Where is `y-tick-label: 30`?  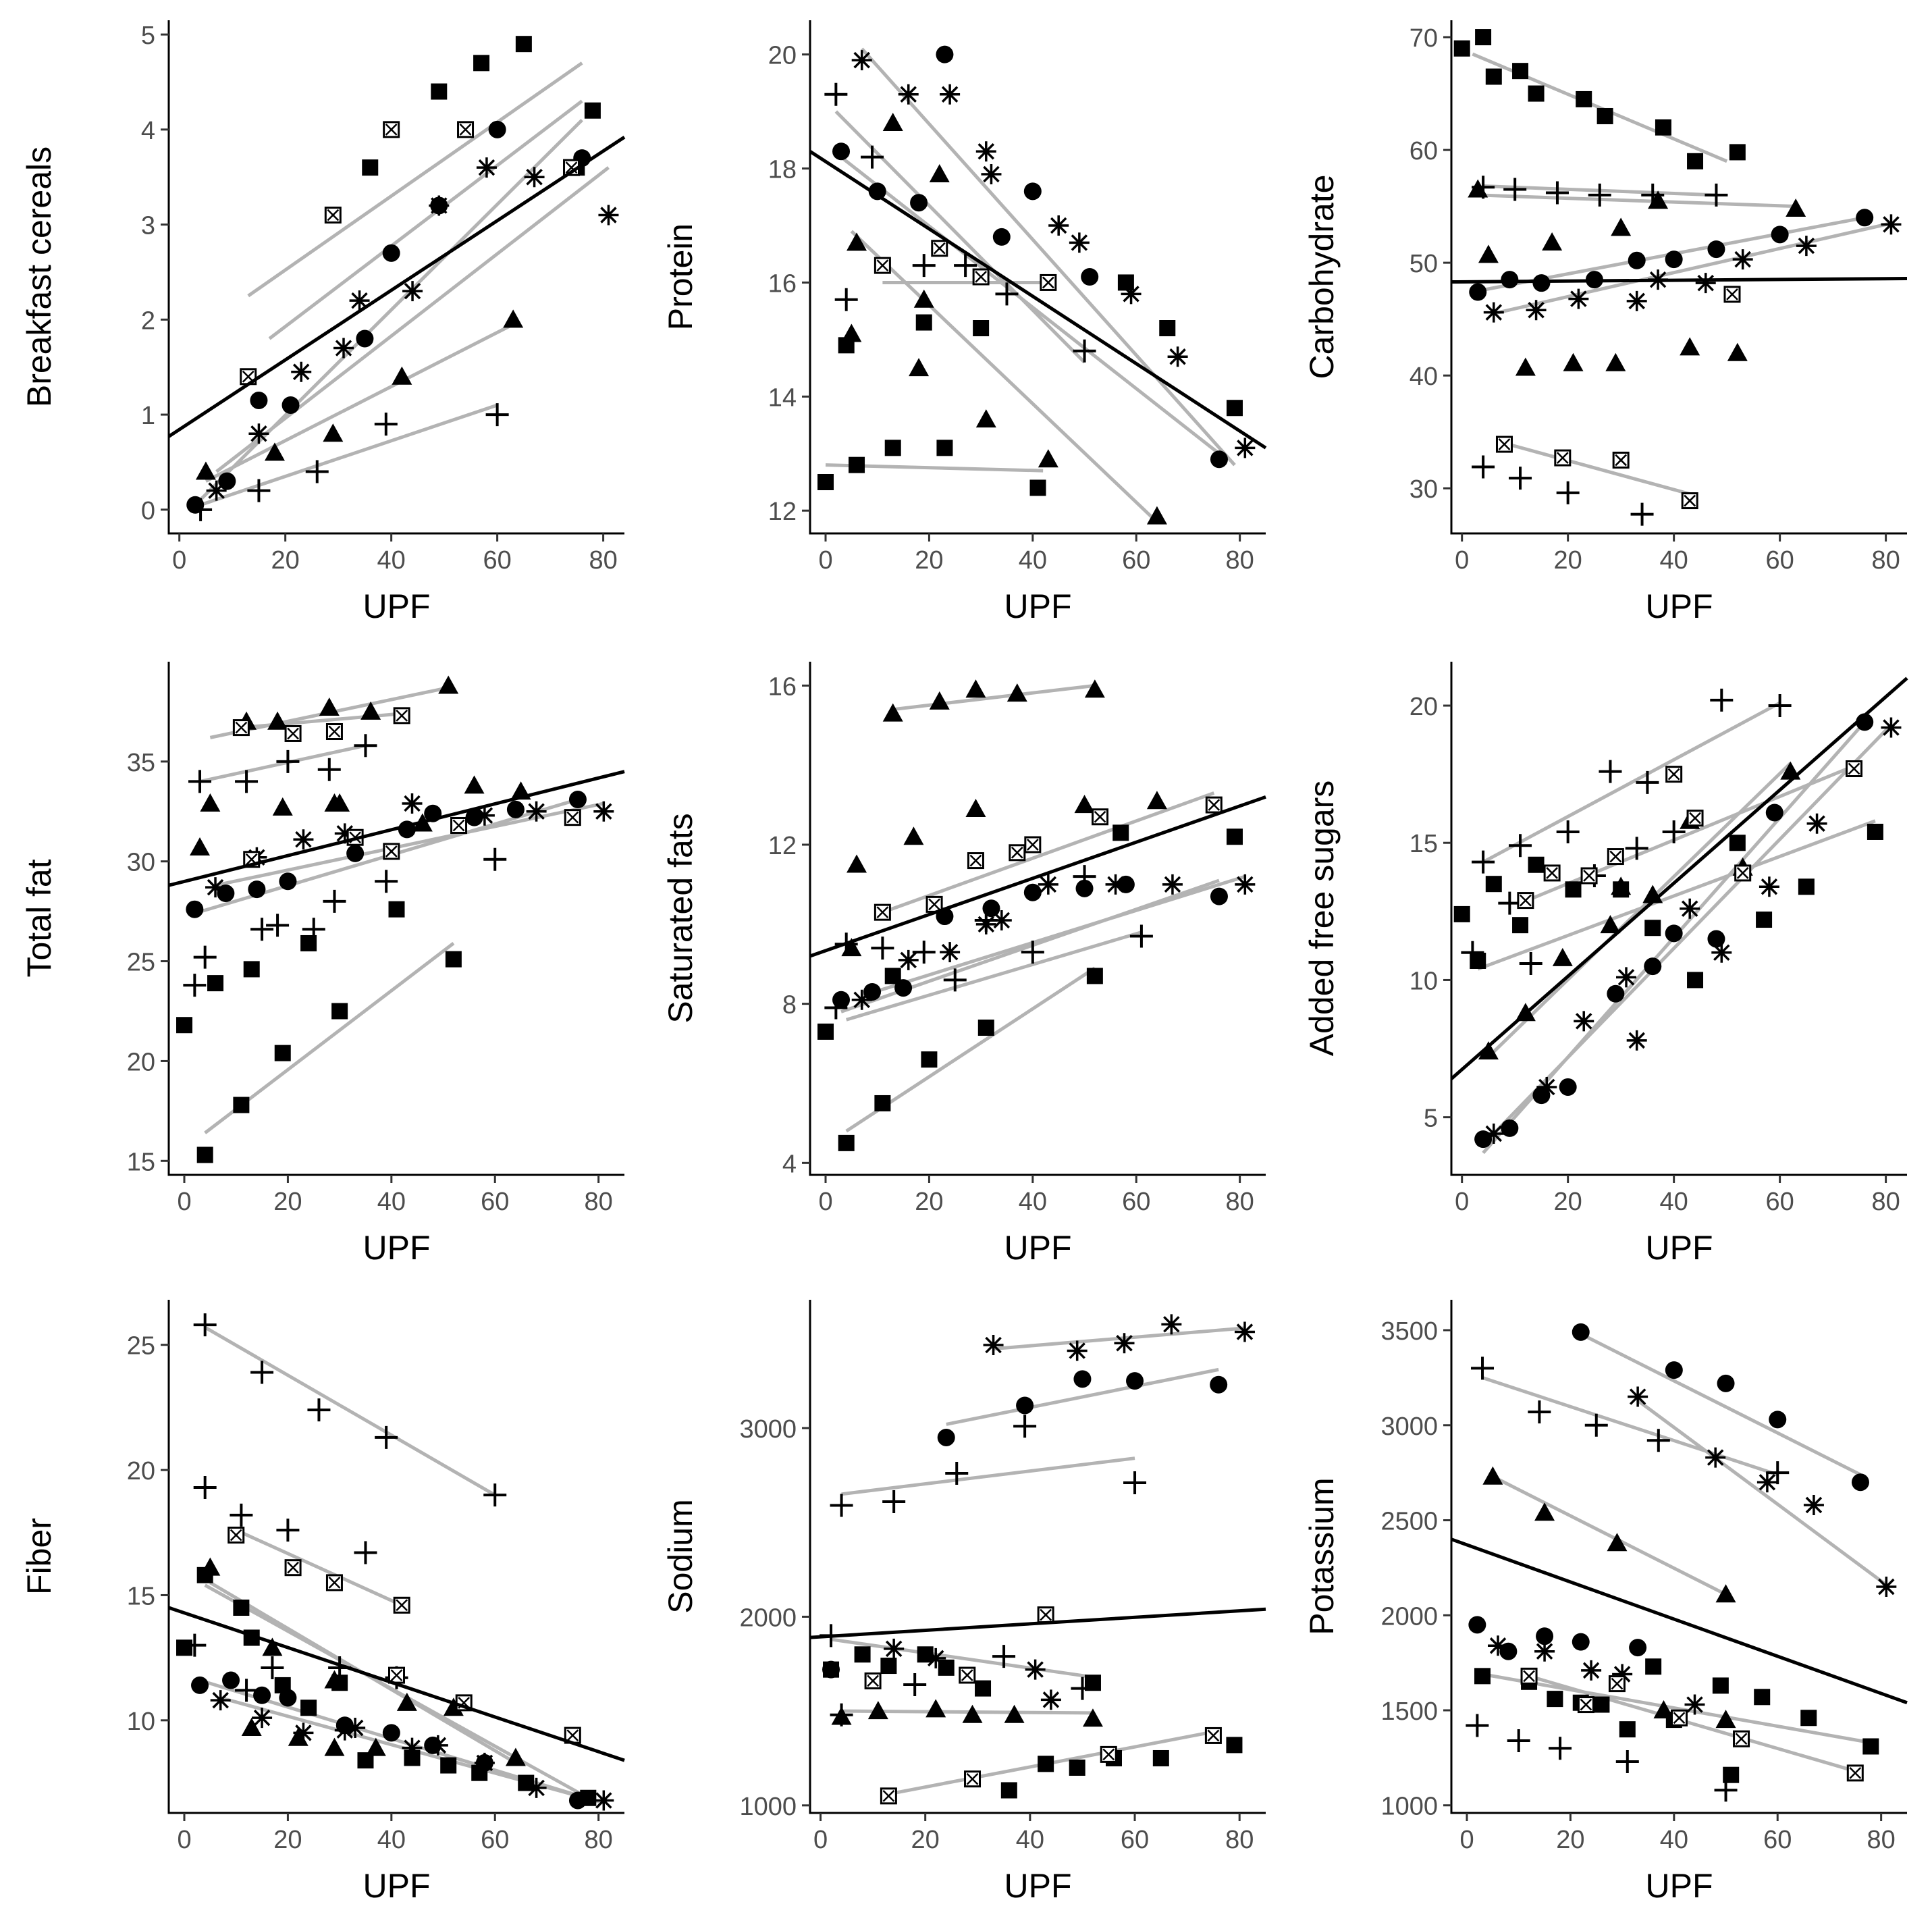
y-tick-label: 30 is located at coordinates (141, 863).